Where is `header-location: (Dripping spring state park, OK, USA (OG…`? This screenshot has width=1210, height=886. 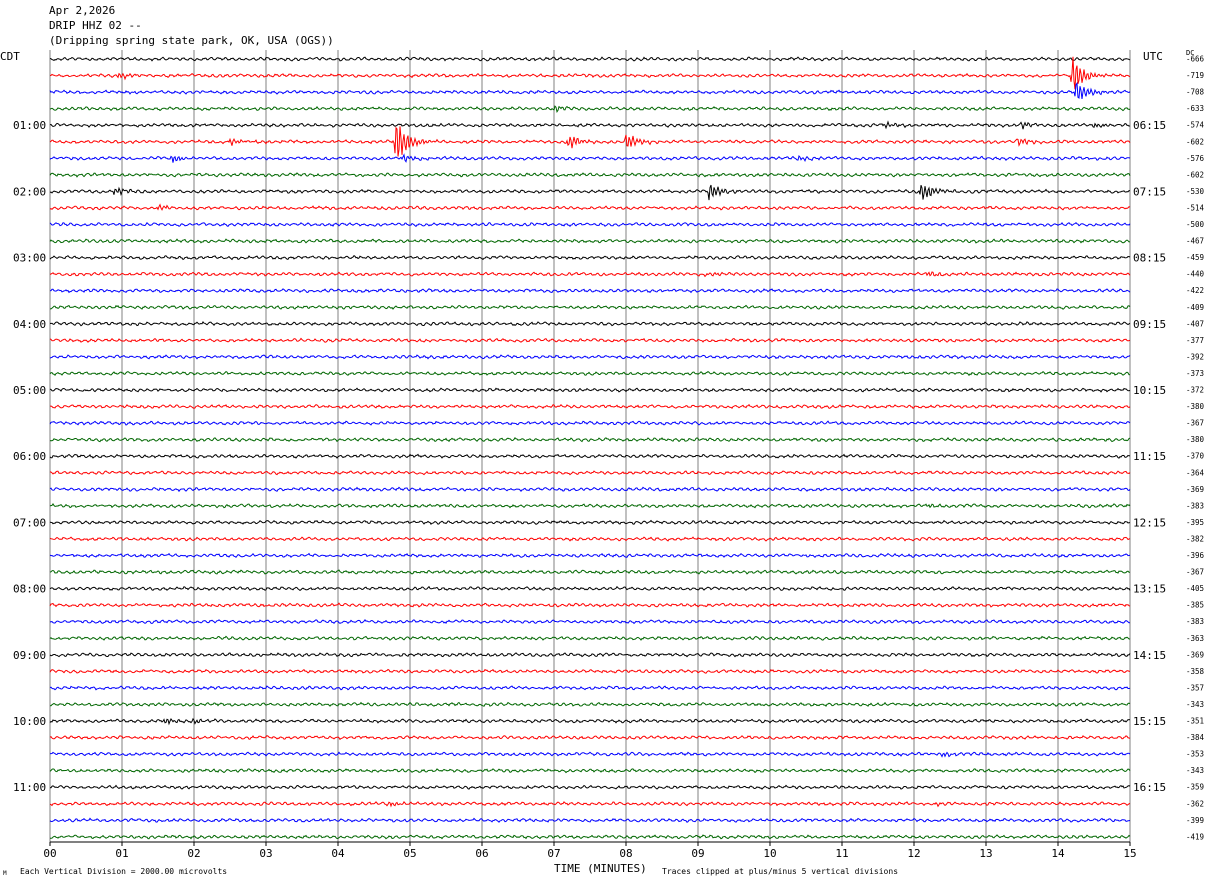 header-location: (Dripping spring state park, OK, USA (OG… is located at coordinates (191, 40).